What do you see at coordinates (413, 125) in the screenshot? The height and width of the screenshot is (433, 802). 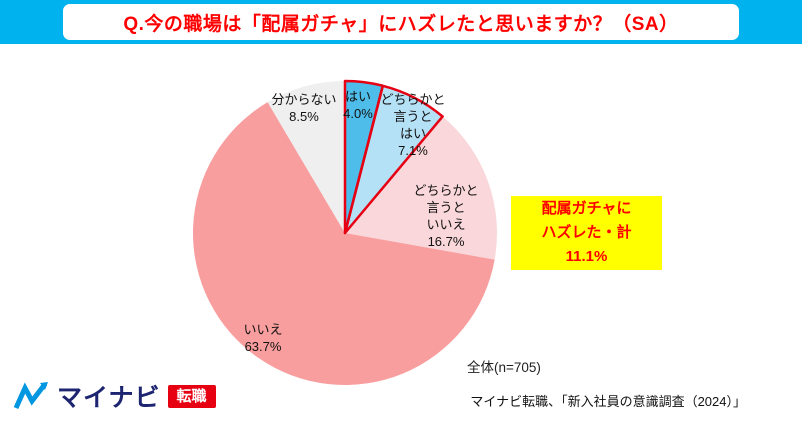 I see `pie-label-dochiraka-hai: どちらかと 言うと はい 7.1%` at bounding box center [413, 125].